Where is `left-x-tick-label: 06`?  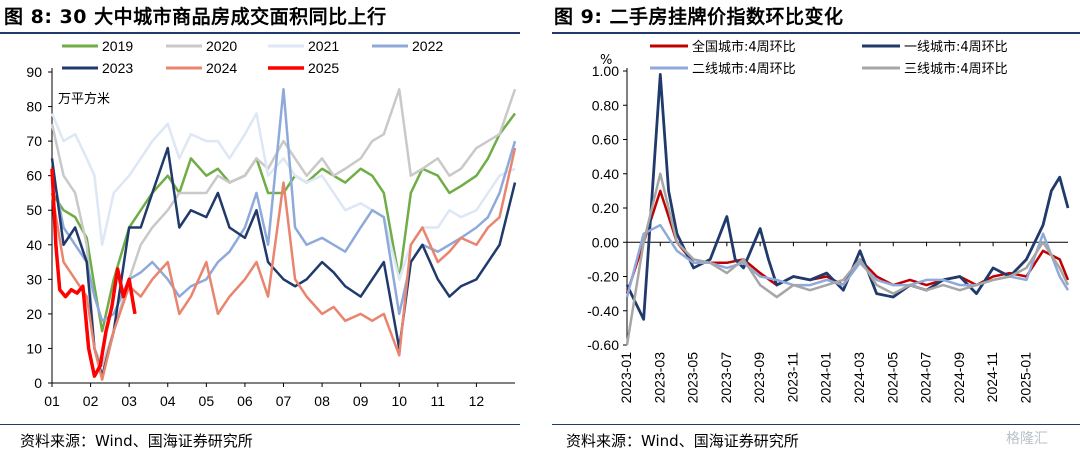 left-x-tick-label: 06 is located at coordinates (245, 401).